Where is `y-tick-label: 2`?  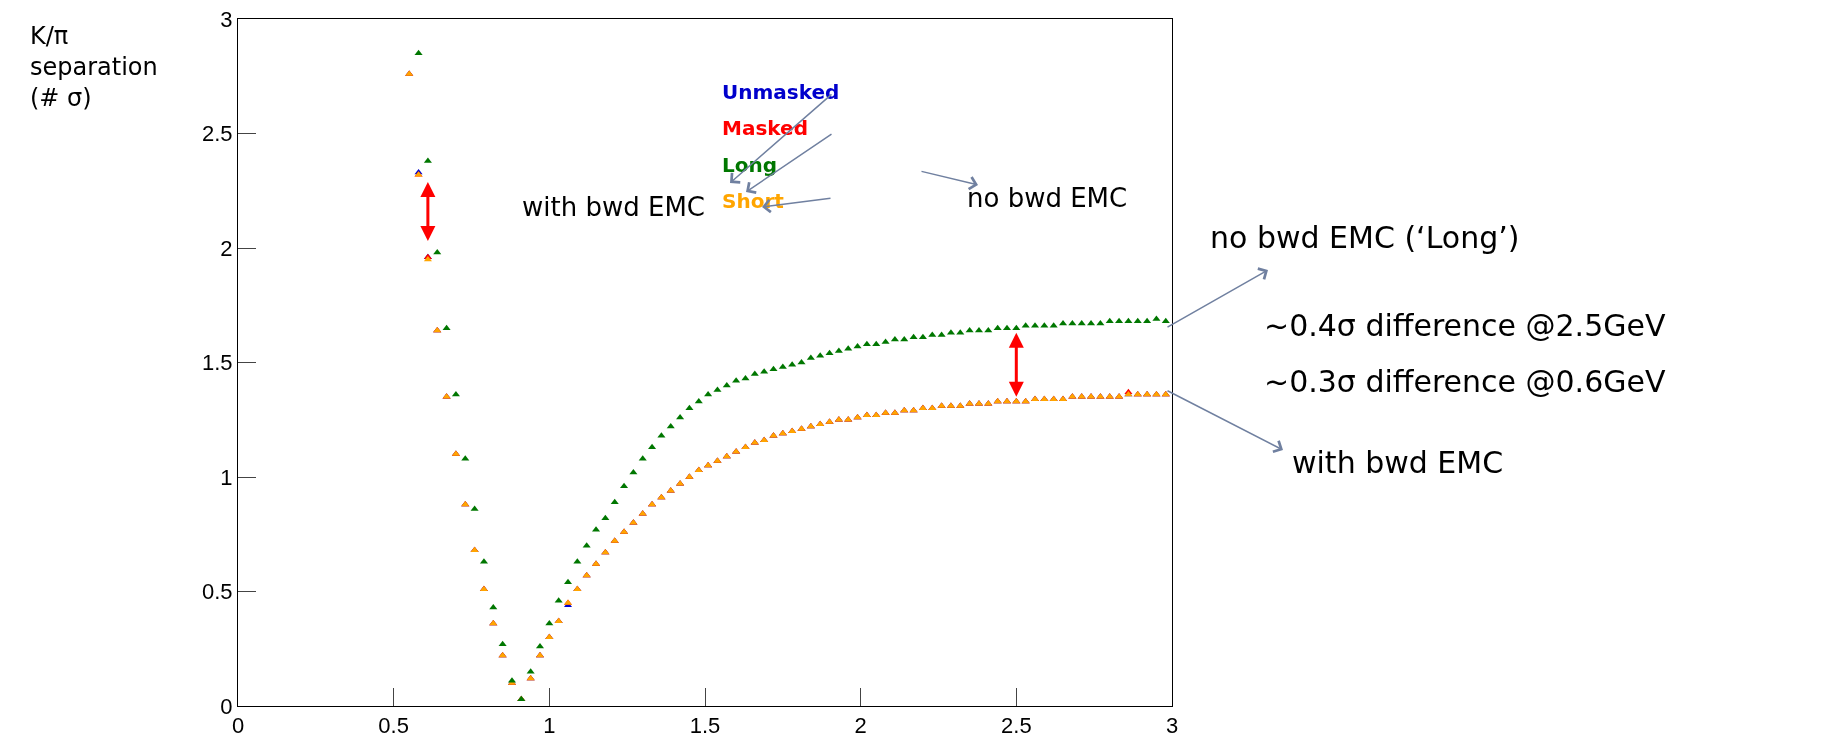
y-tick-label: 2 is located at coordinates (226, 248).